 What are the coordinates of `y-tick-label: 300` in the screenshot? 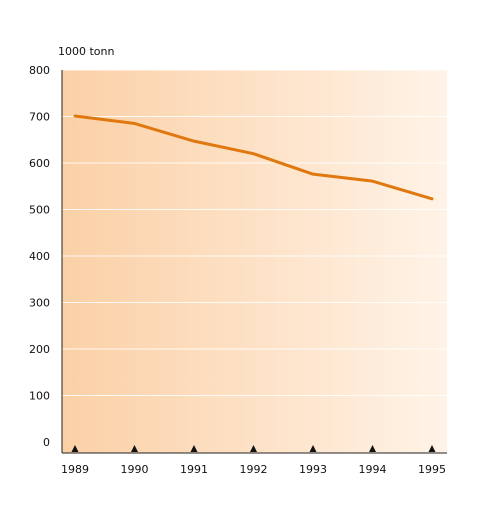 It's located at (39, 303).